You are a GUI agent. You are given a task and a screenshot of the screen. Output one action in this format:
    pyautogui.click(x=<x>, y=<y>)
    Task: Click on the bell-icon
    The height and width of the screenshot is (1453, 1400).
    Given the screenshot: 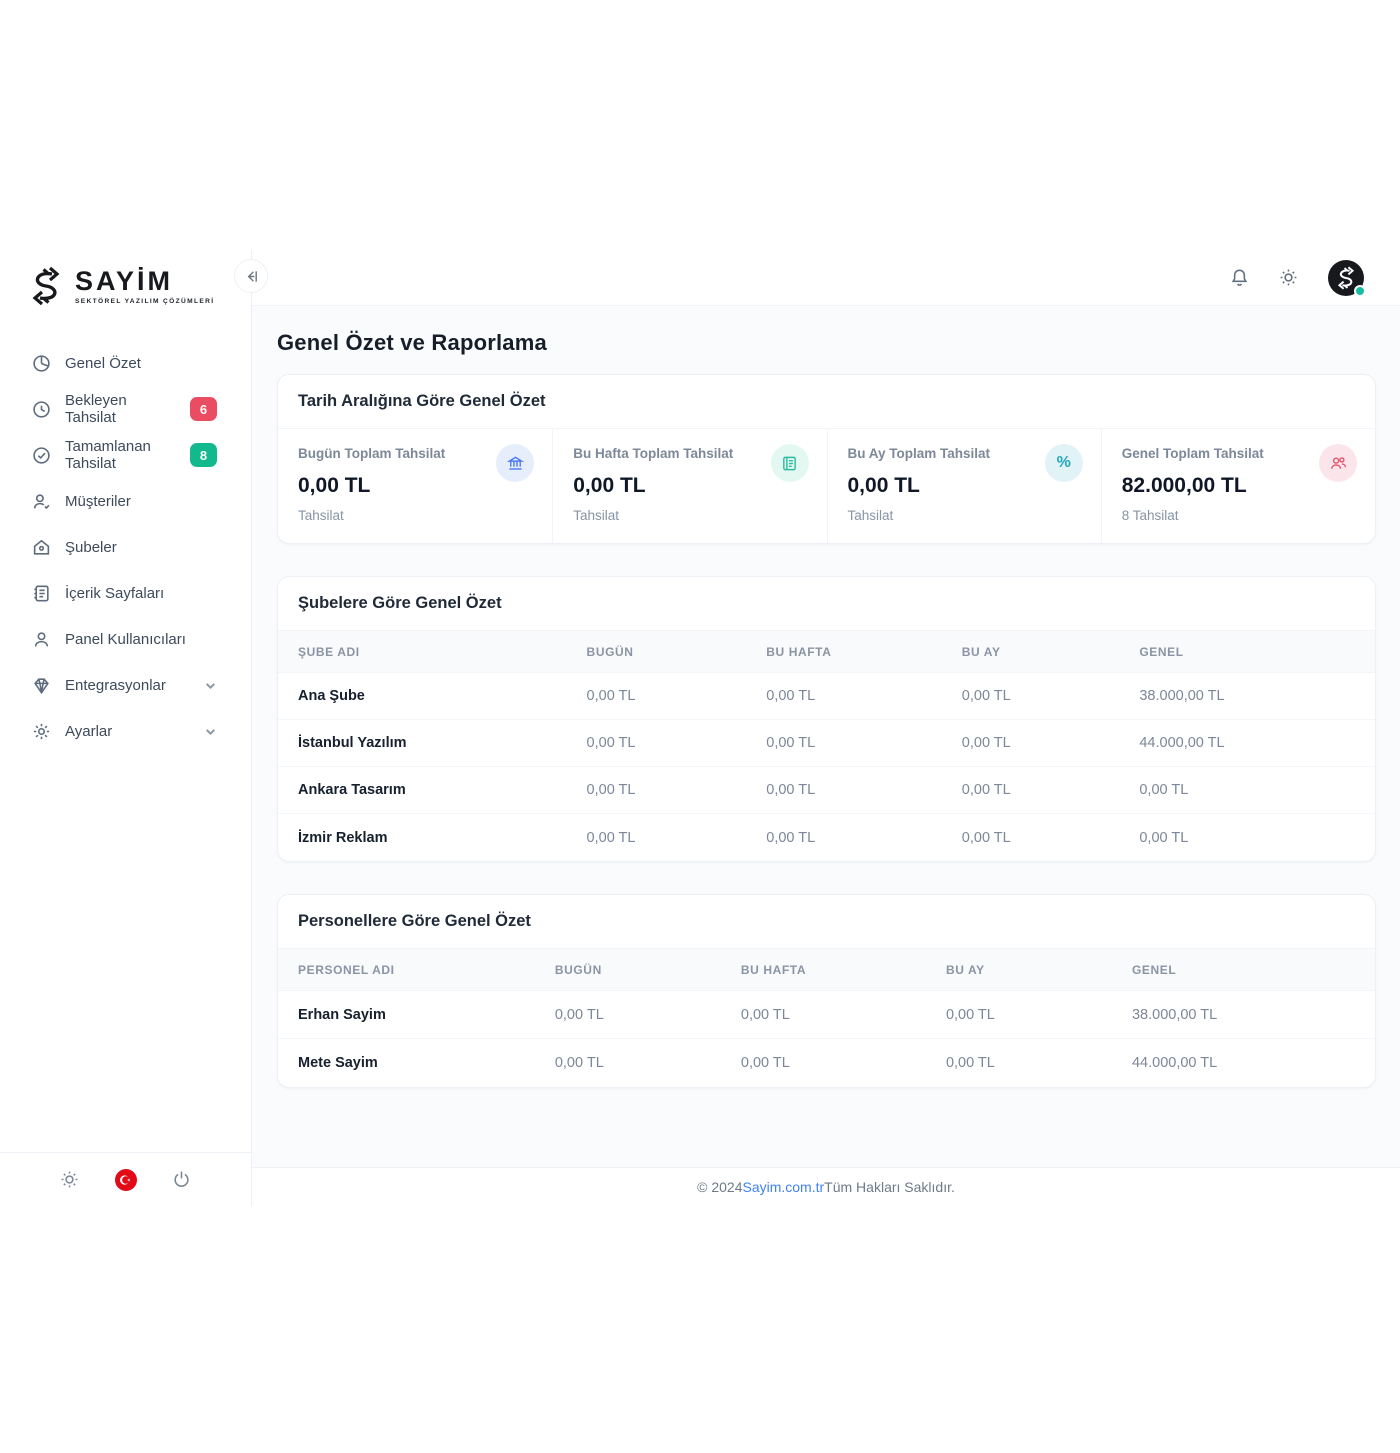 What is the action you would take?
    pyautogui.click(x=1239, y=277)
    